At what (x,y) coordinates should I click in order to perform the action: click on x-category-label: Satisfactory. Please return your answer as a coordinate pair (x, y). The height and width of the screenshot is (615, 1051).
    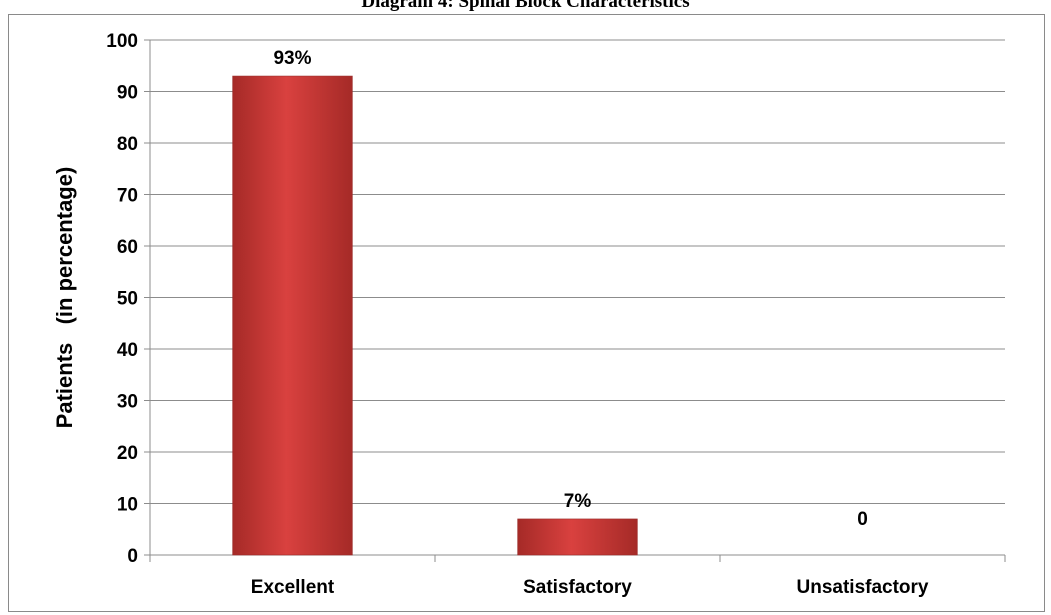
    Looking at the image, I should click on (577, 587).